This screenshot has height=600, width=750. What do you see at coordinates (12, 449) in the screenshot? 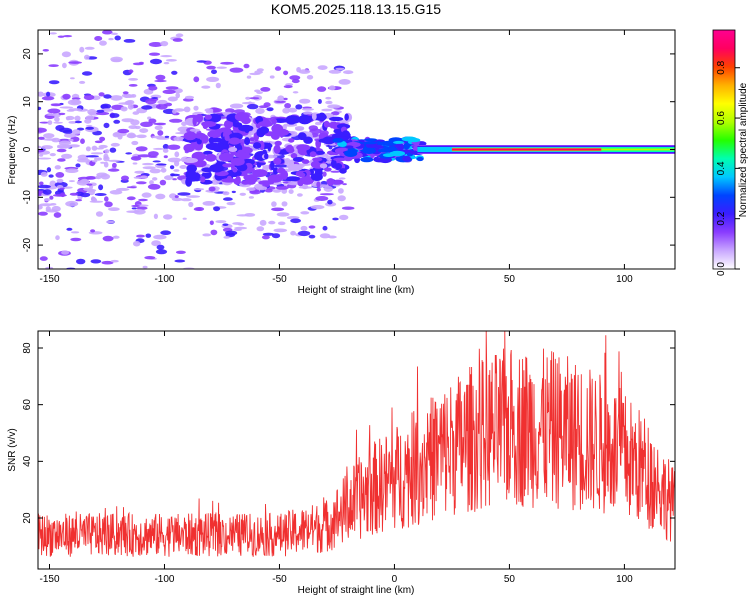
I see `snr-ylabel: SNR (v/v)` at bounding box center [12, 449].